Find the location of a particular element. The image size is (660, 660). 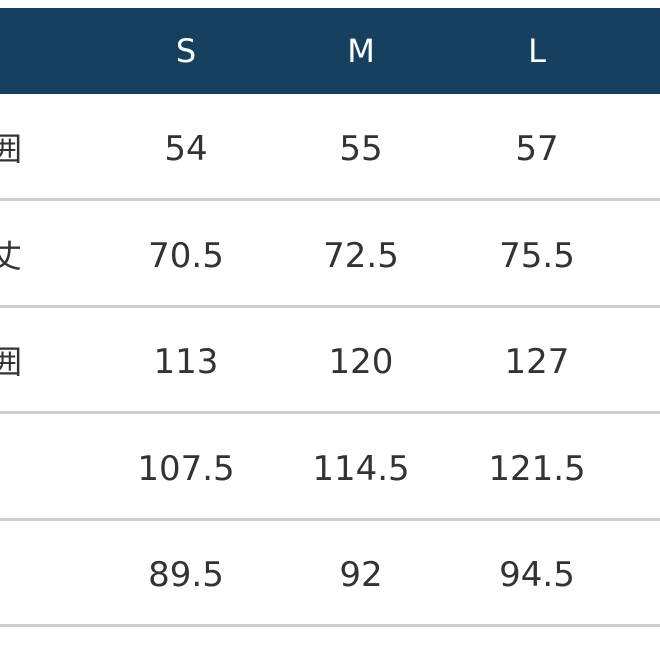

table-cell: 94.5 is located at coordinates (537, 575).